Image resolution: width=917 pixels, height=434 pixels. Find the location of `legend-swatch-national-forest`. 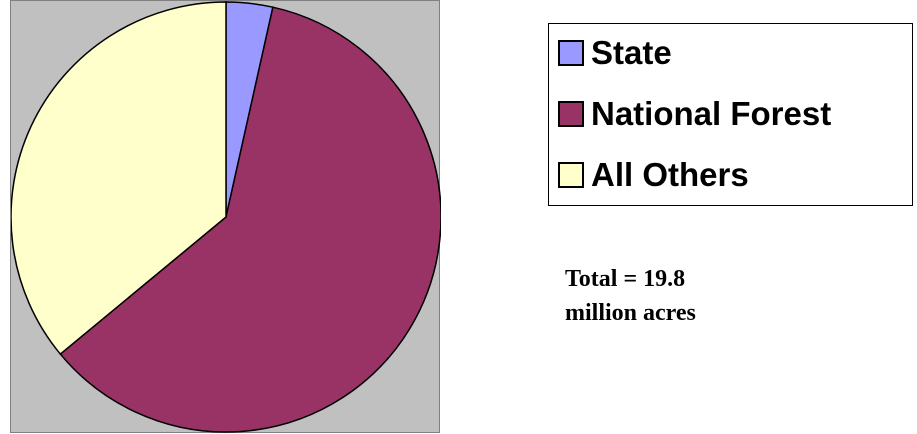

legend-swatch-national-forest is located at coordinates (571, 114).